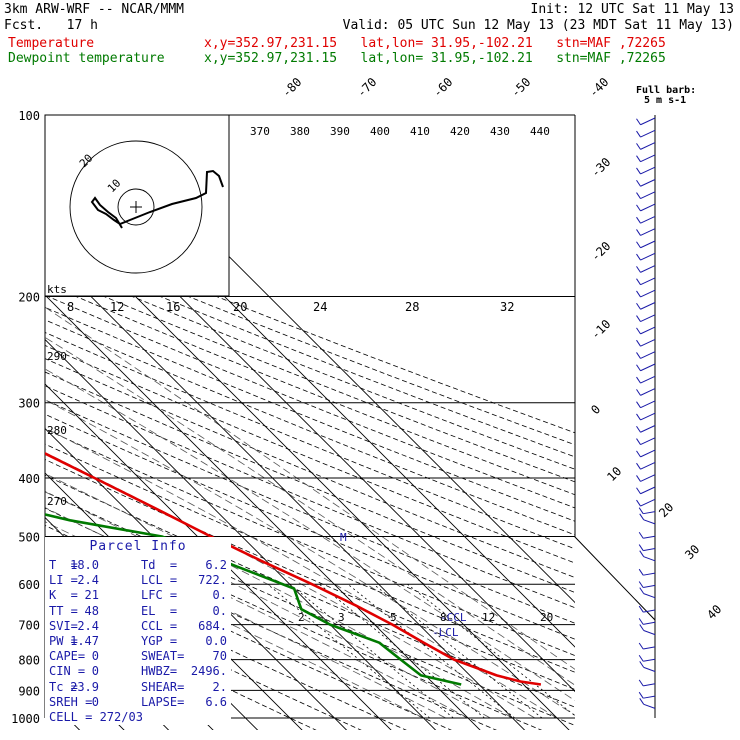  I want to click on theta-e-label: 370, so click(260, 131).